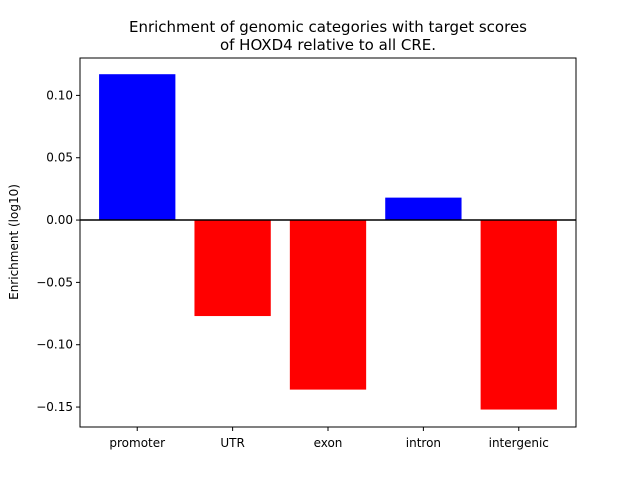  What do you see at coordinates (328, 45) in the screenshot?
I see `chart-title-line-2: of HOXD4 relative to all CRE.` at bounding box center [328, 45].